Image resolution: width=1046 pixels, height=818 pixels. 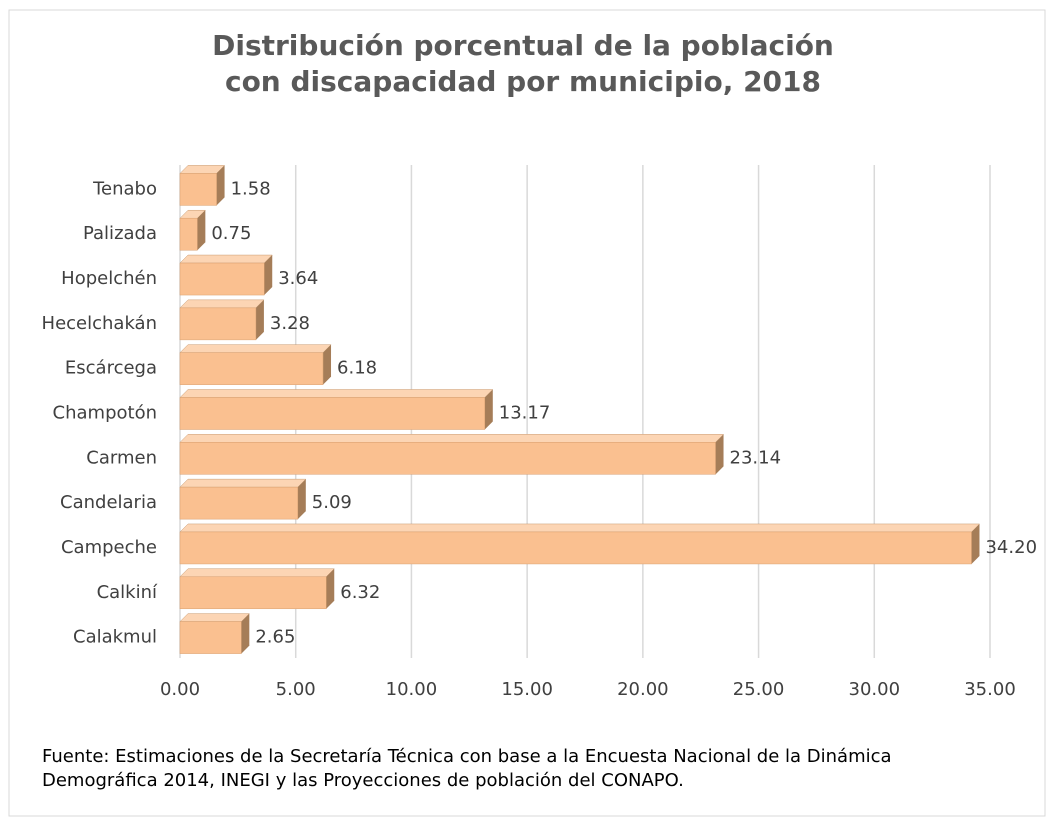 I want to click on x-tick-label: 15.00, so click(x=527, y=689).